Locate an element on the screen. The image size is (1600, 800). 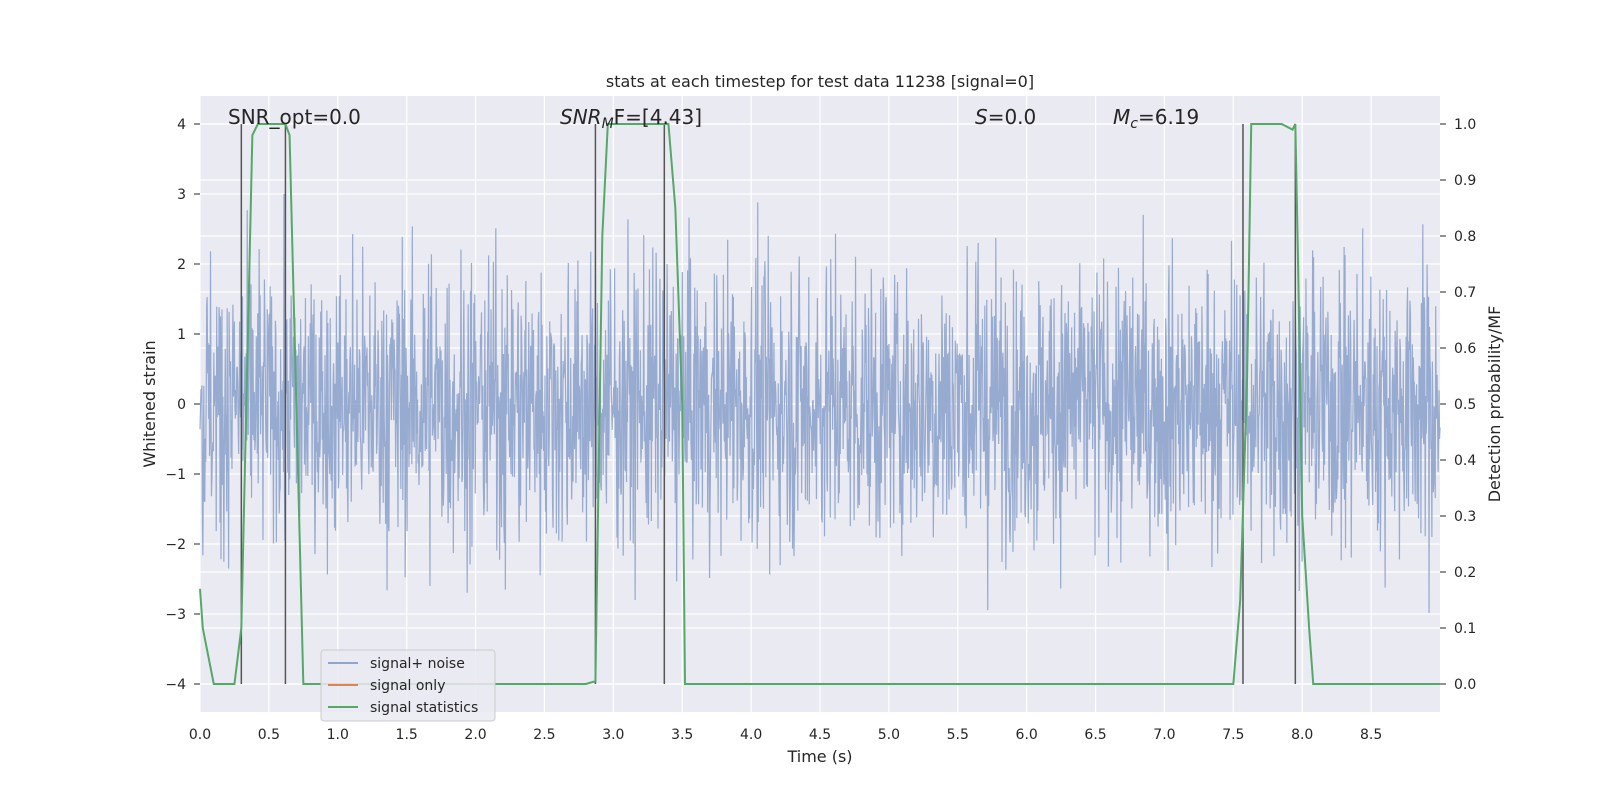
y-tick-label-1: 3 is located at coordinates (181, 195).